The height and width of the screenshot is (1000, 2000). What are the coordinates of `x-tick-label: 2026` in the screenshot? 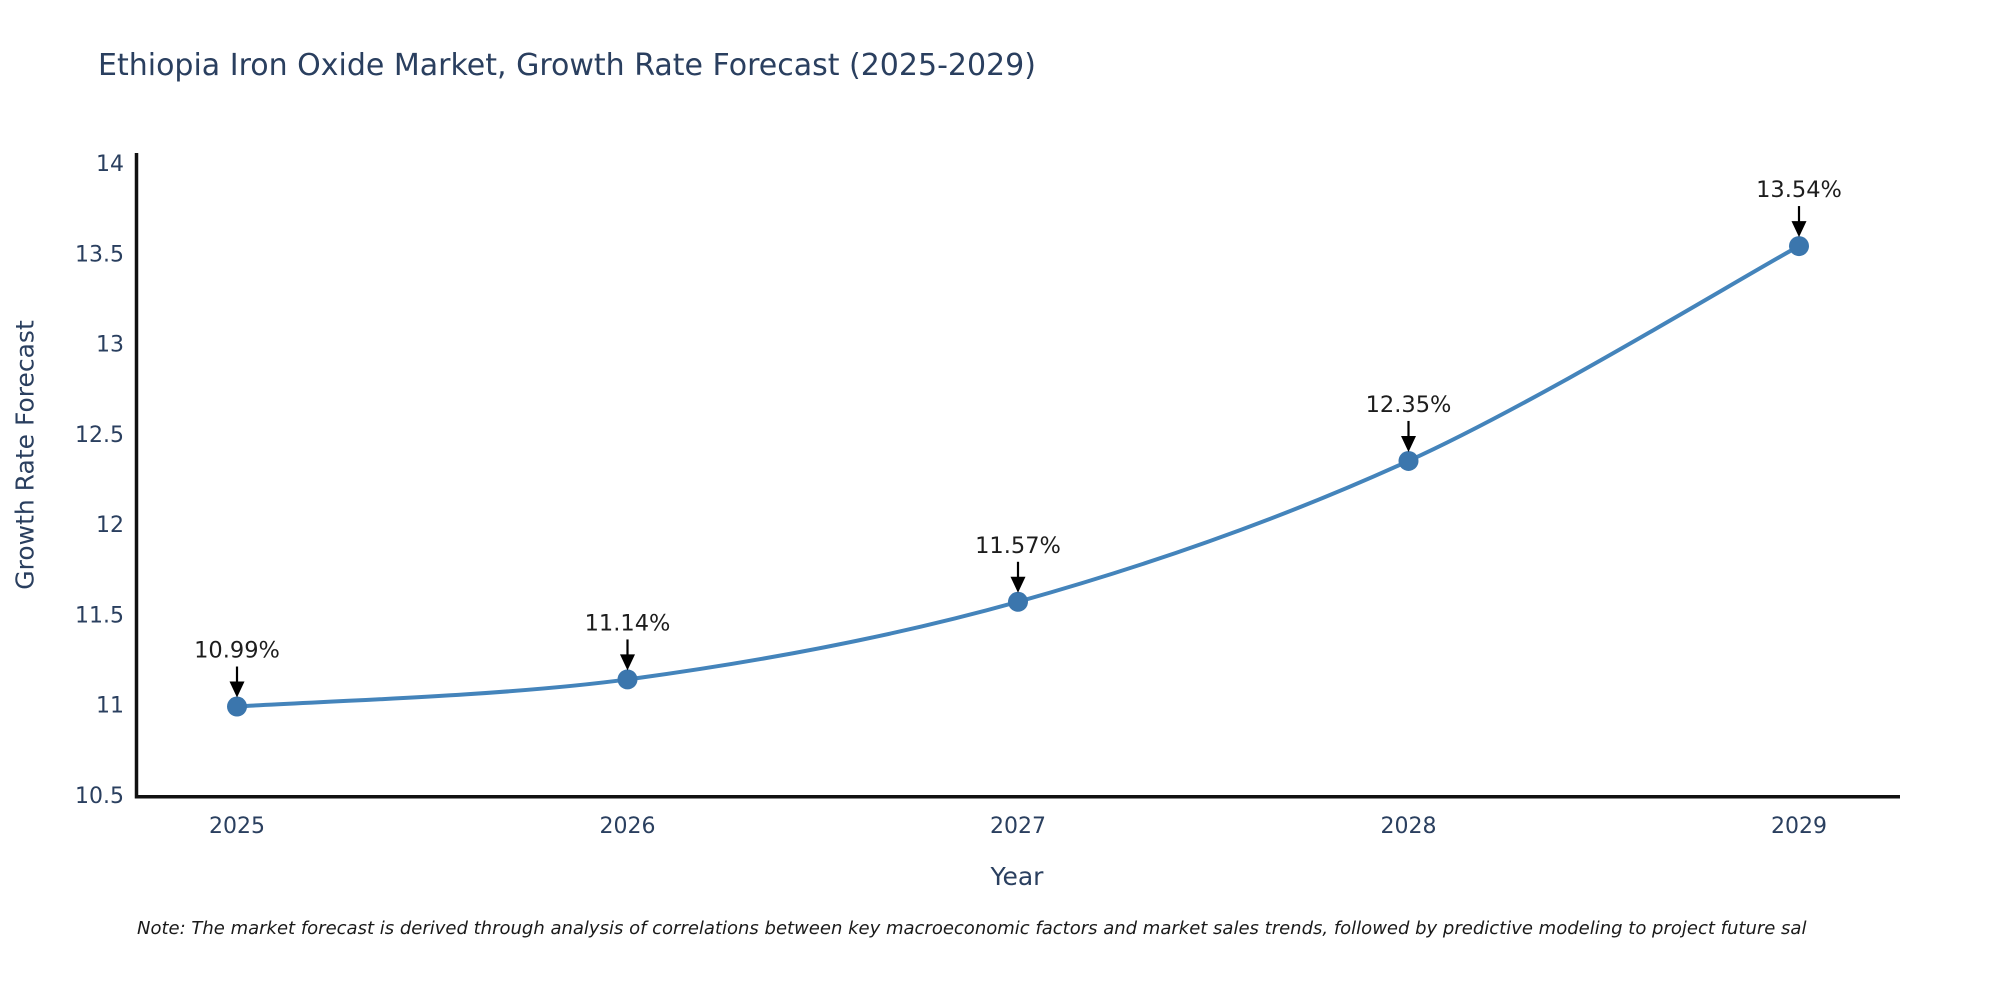 It's located at (628, 826).